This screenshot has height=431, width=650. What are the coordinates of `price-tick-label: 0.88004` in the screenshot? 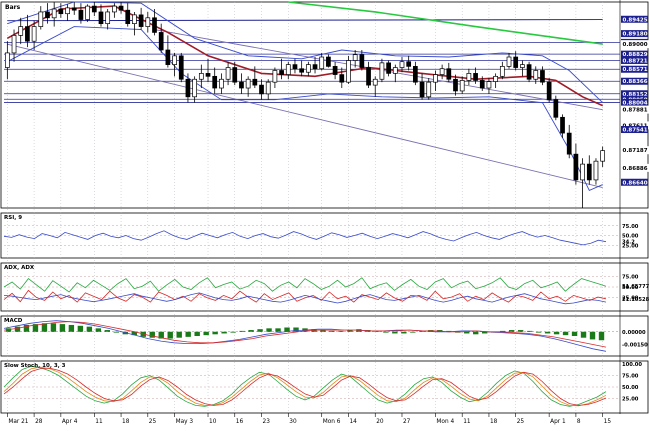 It's located at (635, 103).